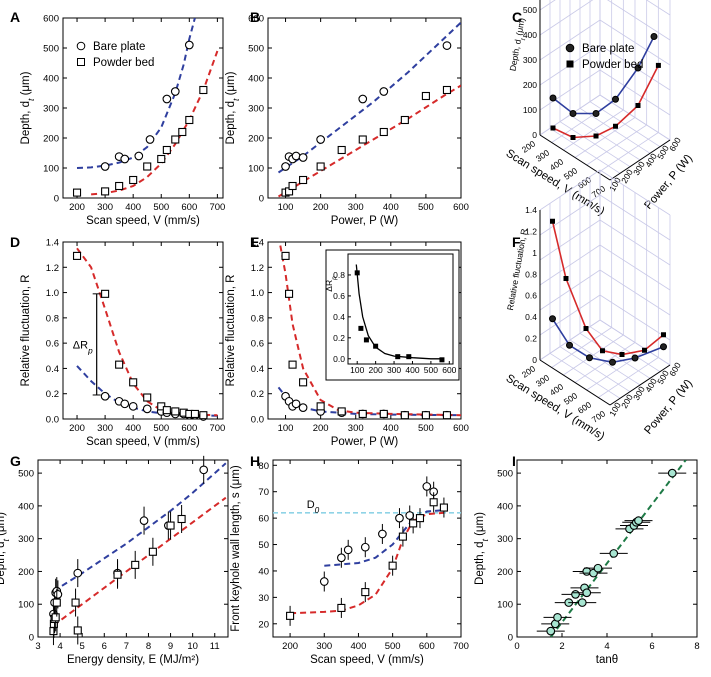 This screenshot has height=677, width=711. Describe the element at coordinates (431, 370) in the screenshot. I see `inset-x-tick-label: 500` at that location.